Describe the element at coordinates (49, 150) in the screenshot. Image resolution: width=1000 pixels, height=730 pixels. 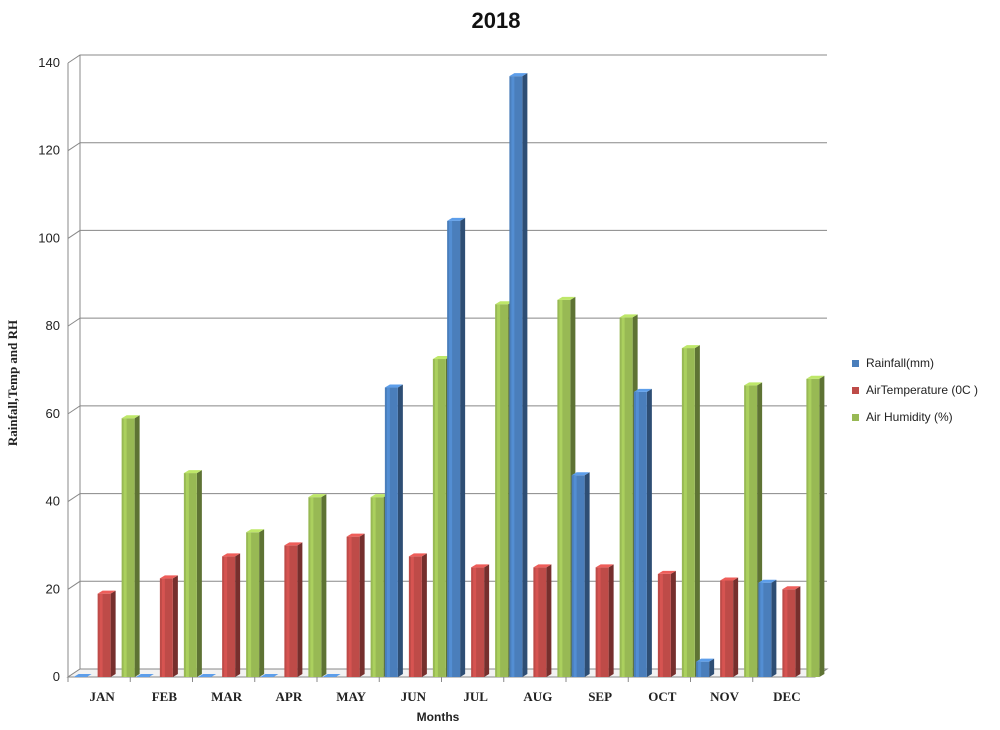
I see `y-tick-label: 120` at that location.